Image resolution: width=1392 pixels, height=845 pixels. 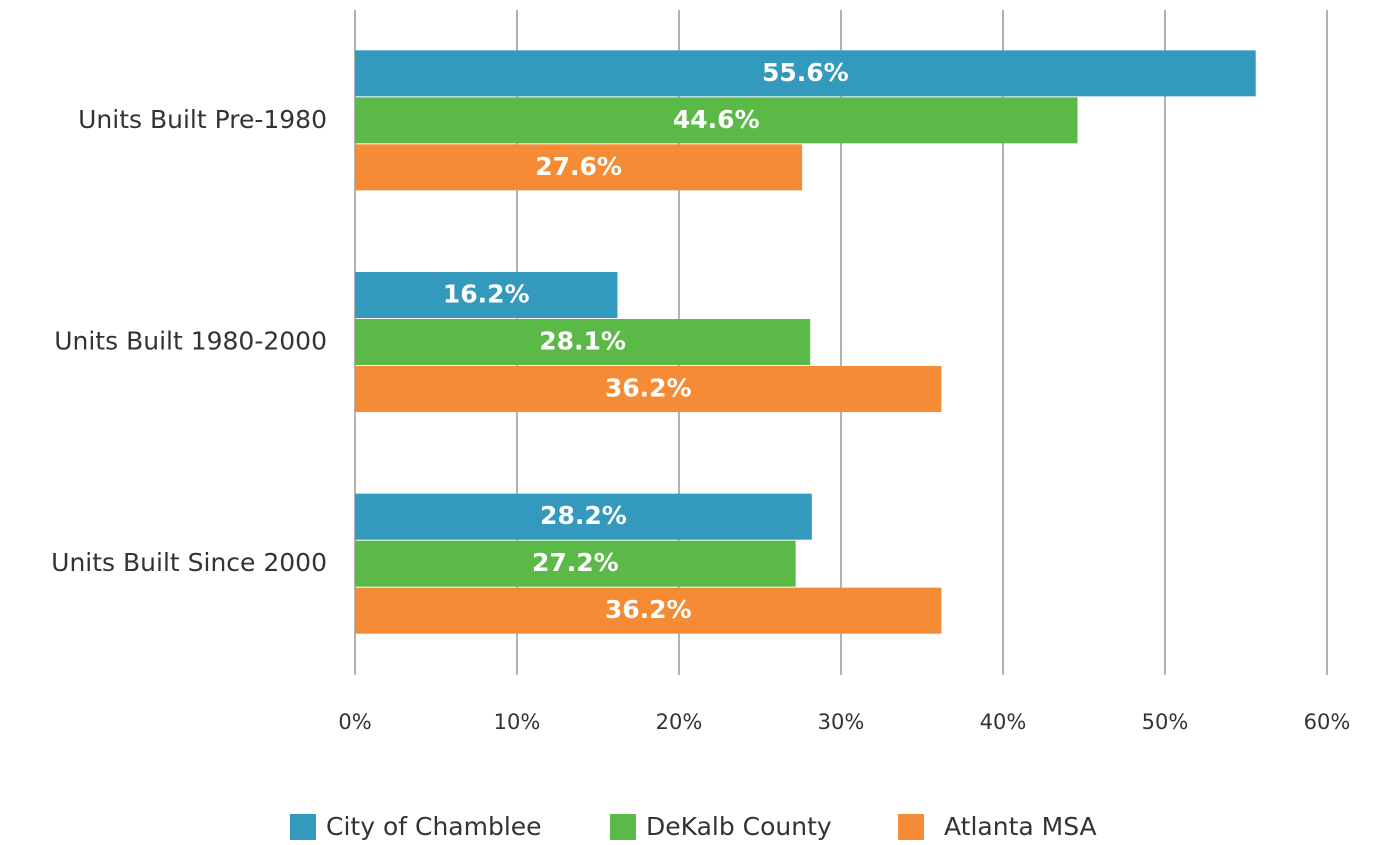 What do you see at coordinates (739, 826) in the screenshot?
I see `legend-label: DeKalb County` at bounding box center [739, 826].